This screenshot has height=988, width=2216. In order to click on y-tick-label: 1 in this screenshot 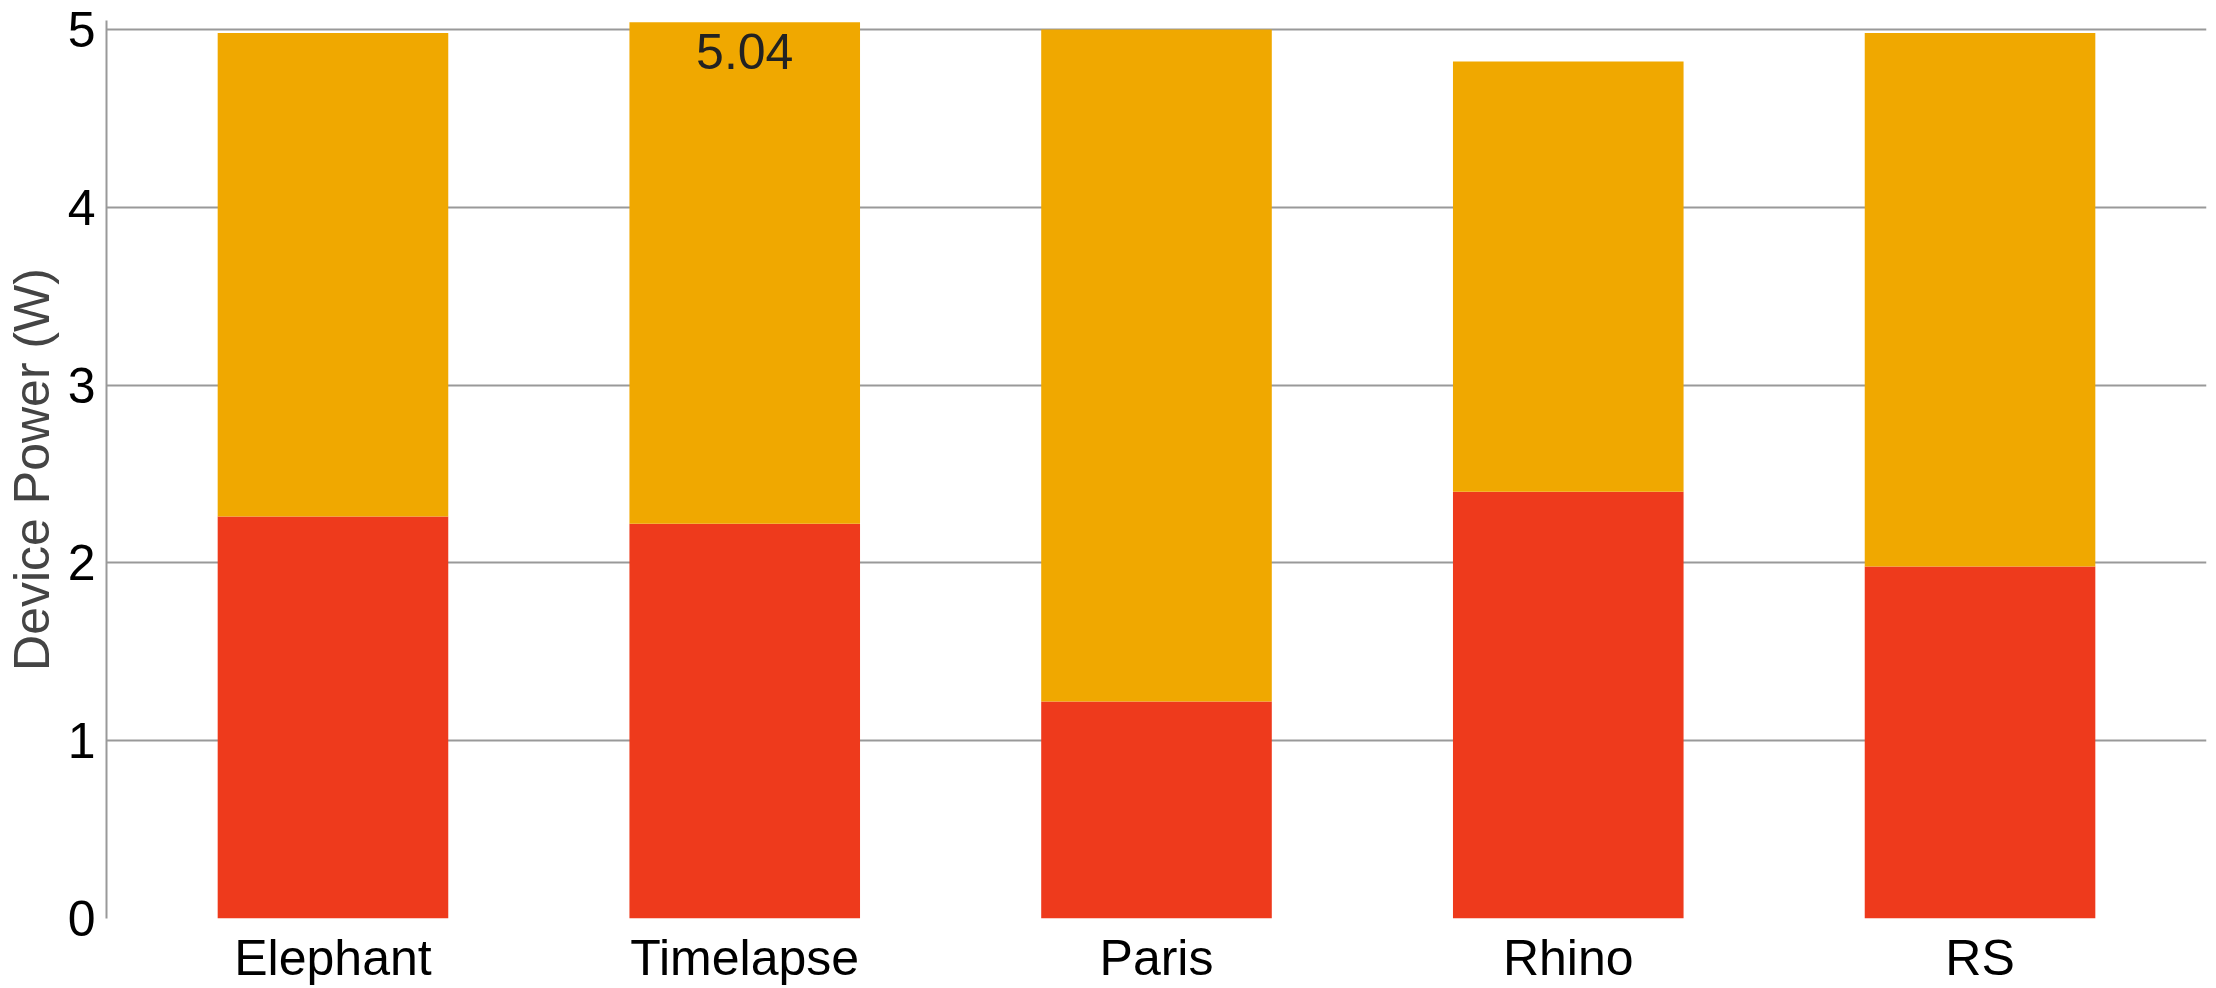, I will do `click(81, 741)`.